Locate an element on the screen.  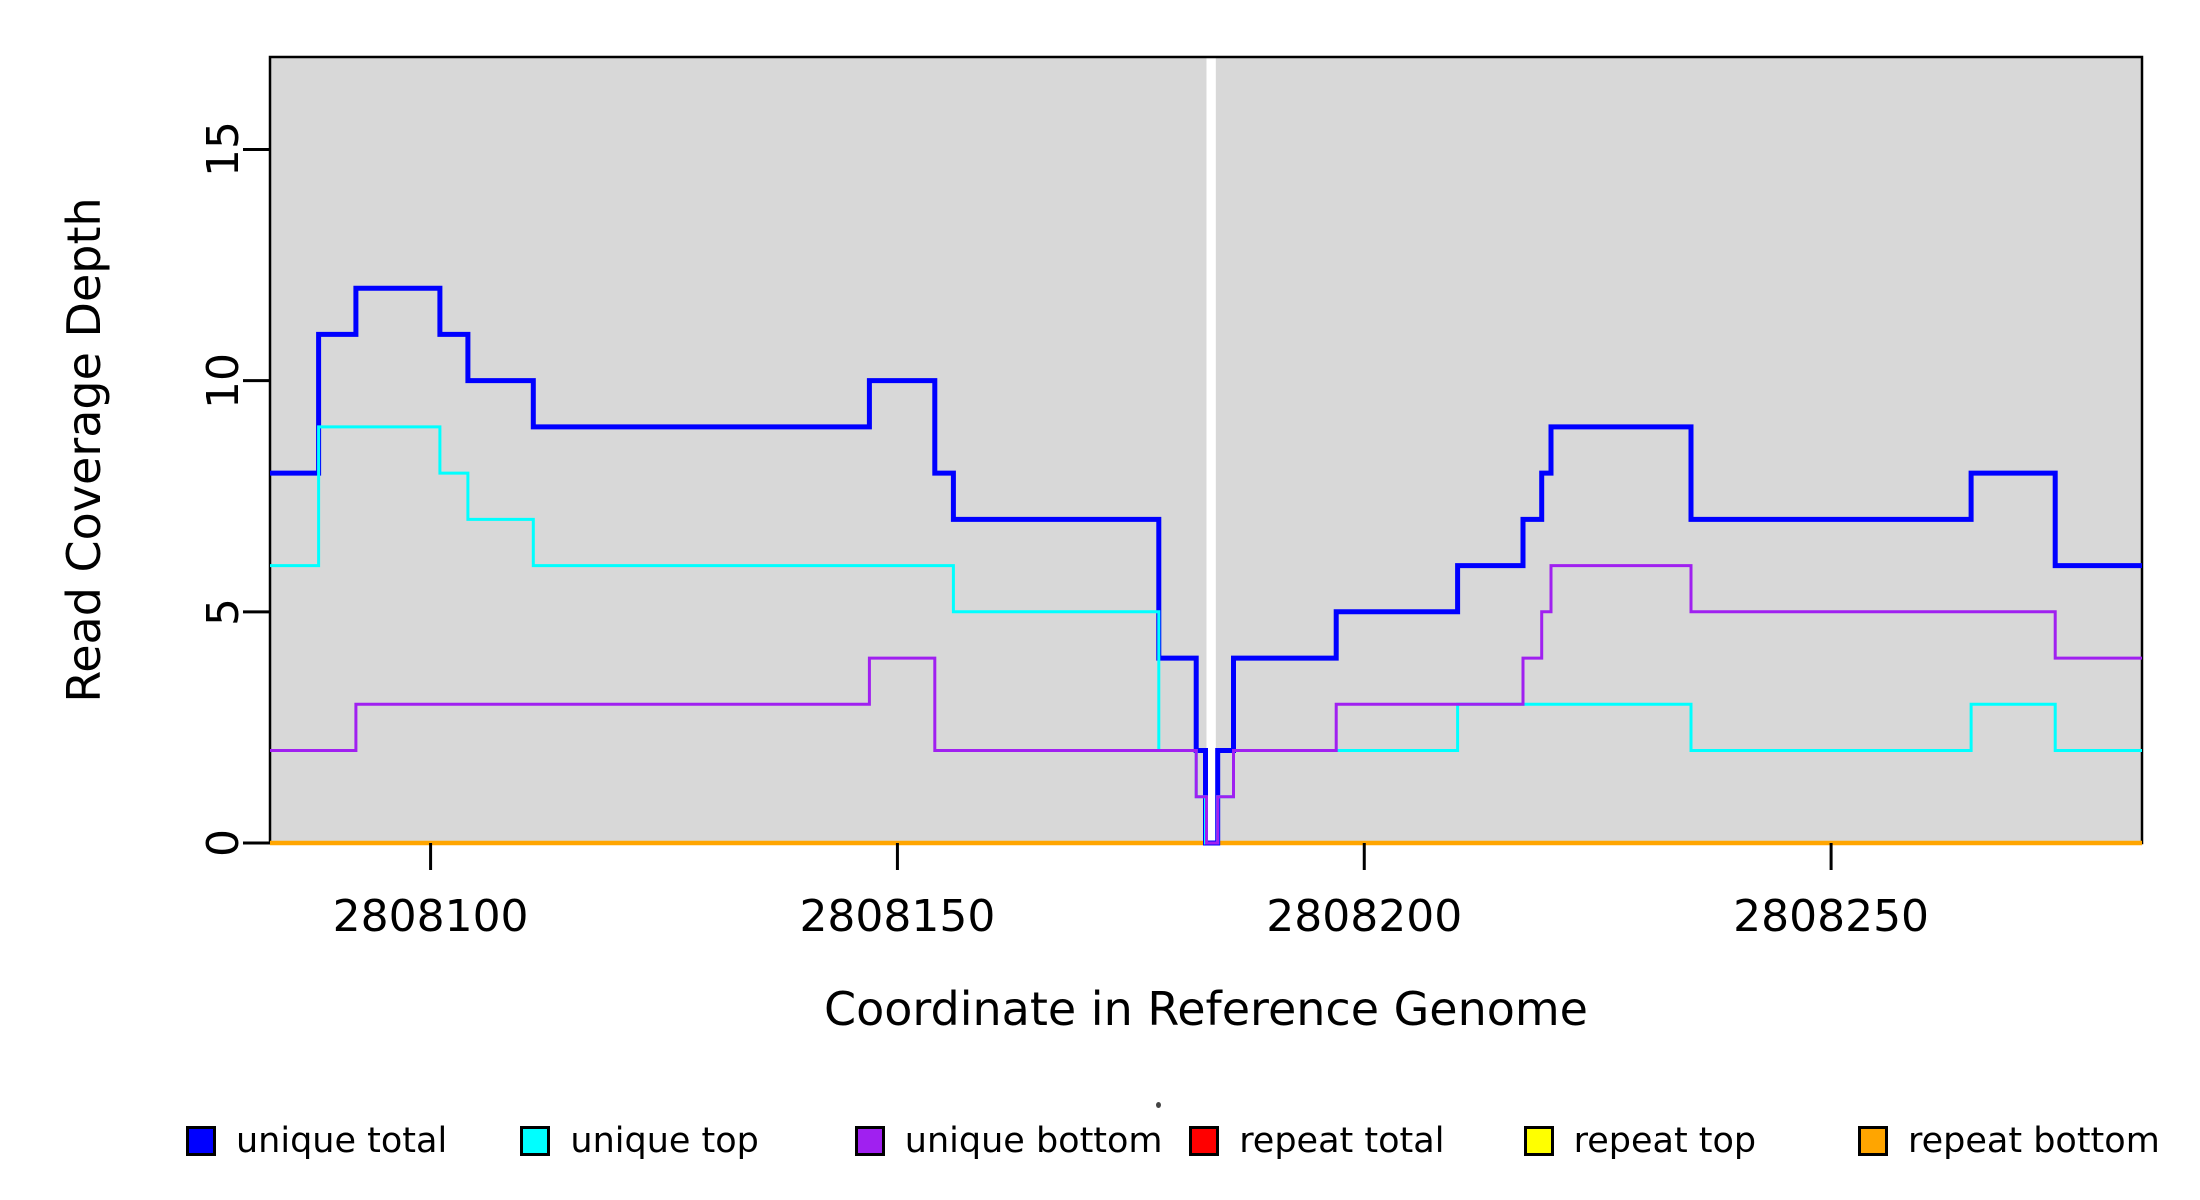
legend-item-unique-total: unique total is located at coordinates (317, 1141).